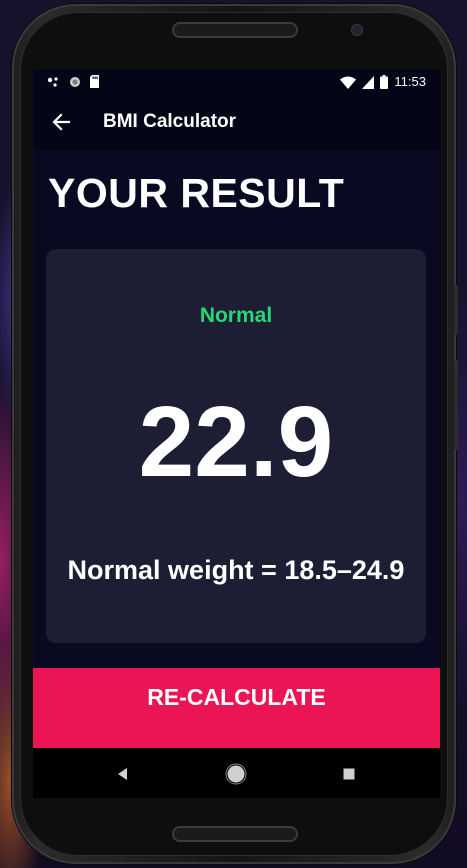 The height and width of the screenshot is (868, 467). Describe the element at coordinates (368, 82) in the screenshot. I see `signal-icon` at that location.